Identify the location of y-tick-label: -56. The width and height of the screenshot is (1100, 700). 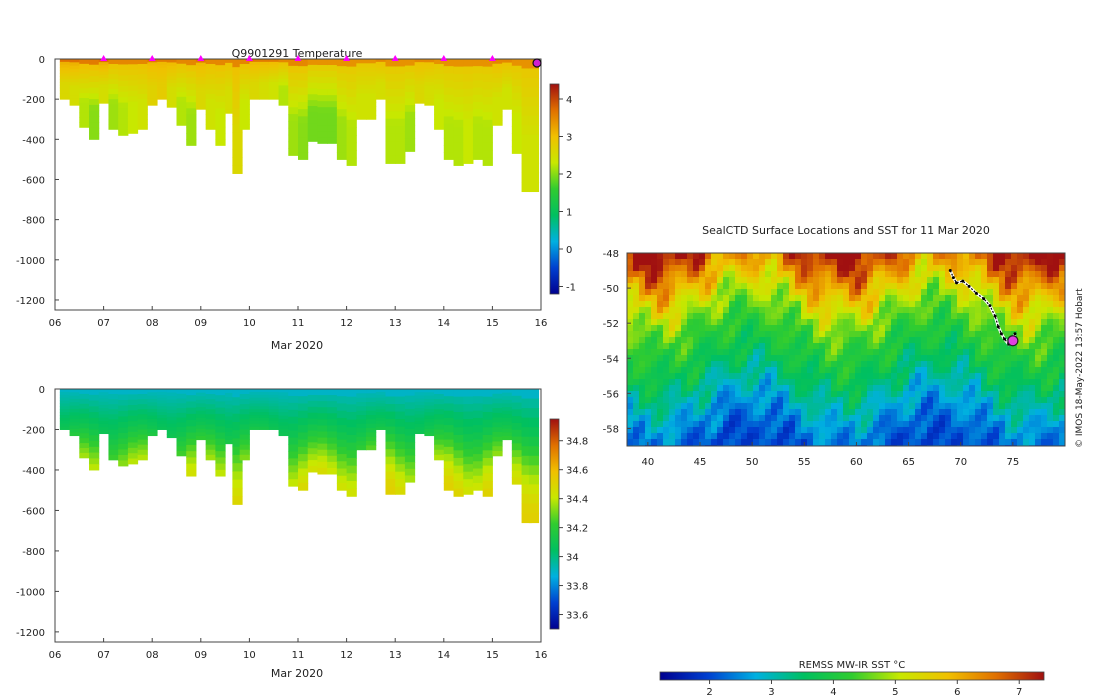
(611, 394).